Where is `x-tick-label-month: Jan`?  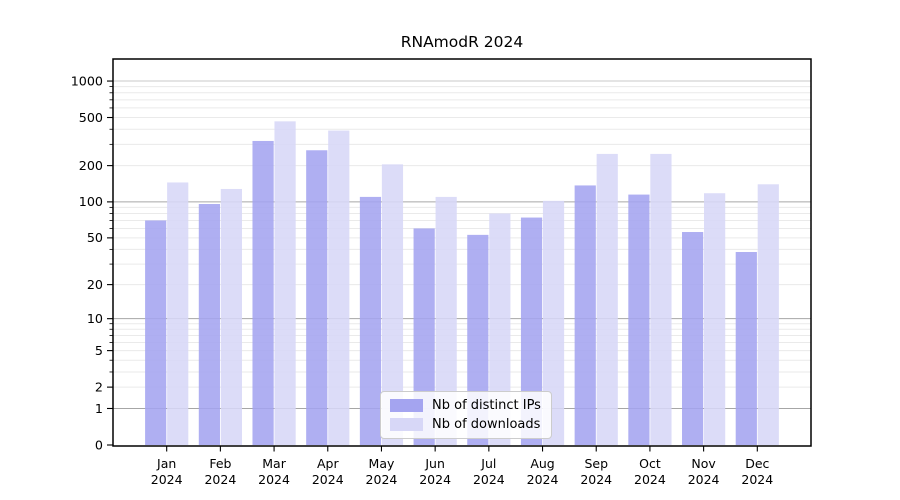 x-tick-label-month: Jan is located at coordinates (166, 463).